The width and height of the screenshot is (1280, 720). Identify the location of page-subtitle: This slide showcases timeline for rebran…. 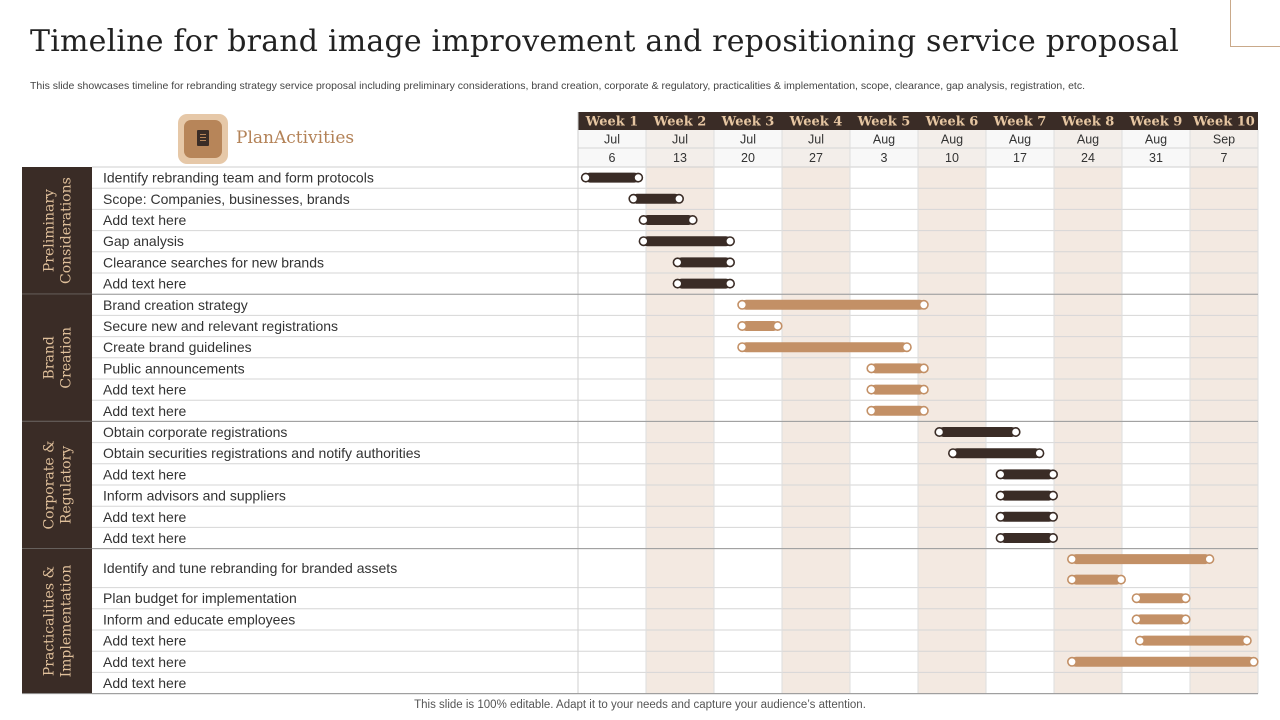
(557, 86).